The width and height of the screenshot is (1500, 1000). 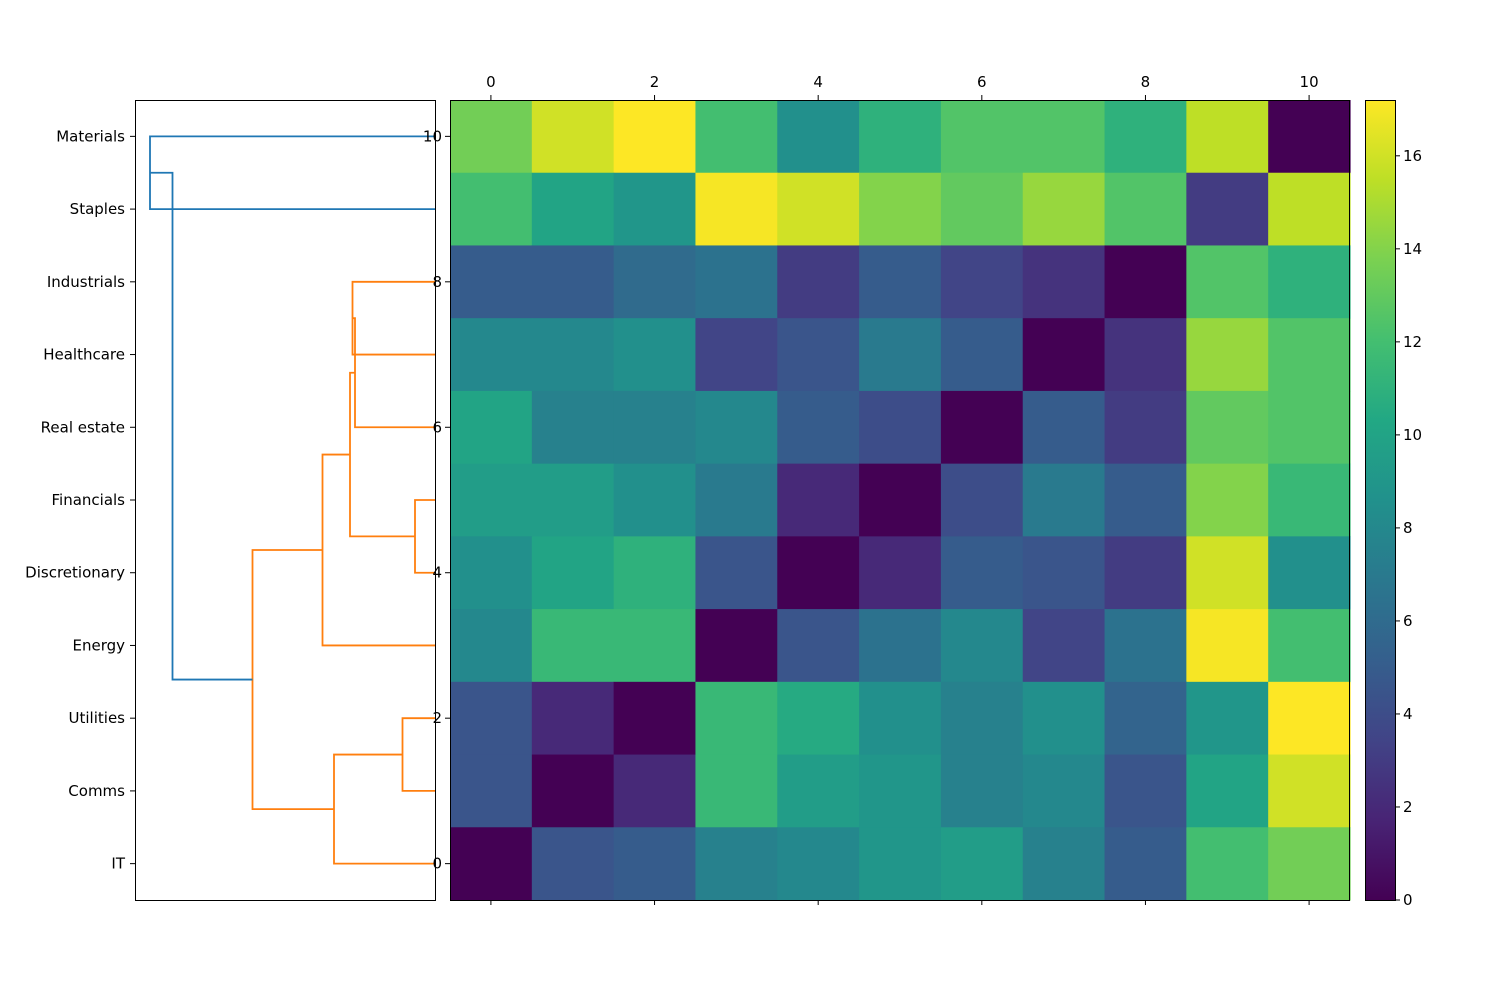 I want to click on dendrogram-leaf-label: Real estate, so click(x=83, y=427).